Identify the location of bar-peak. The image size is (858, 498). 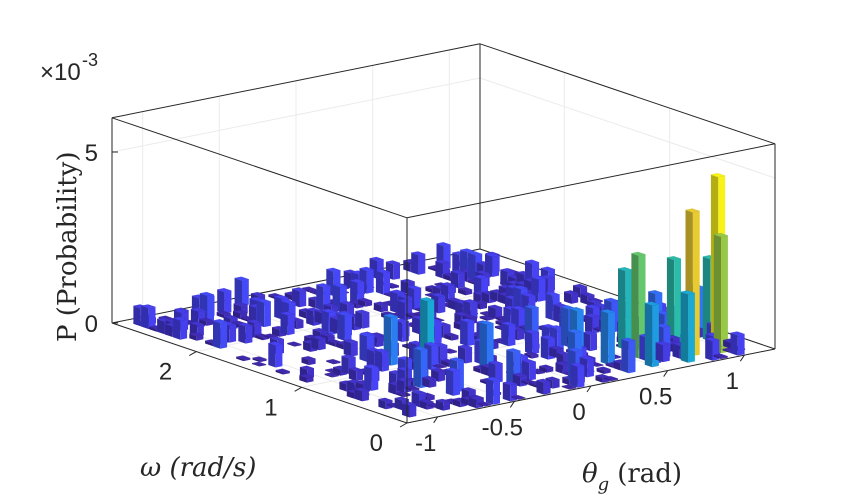
(625, 308).